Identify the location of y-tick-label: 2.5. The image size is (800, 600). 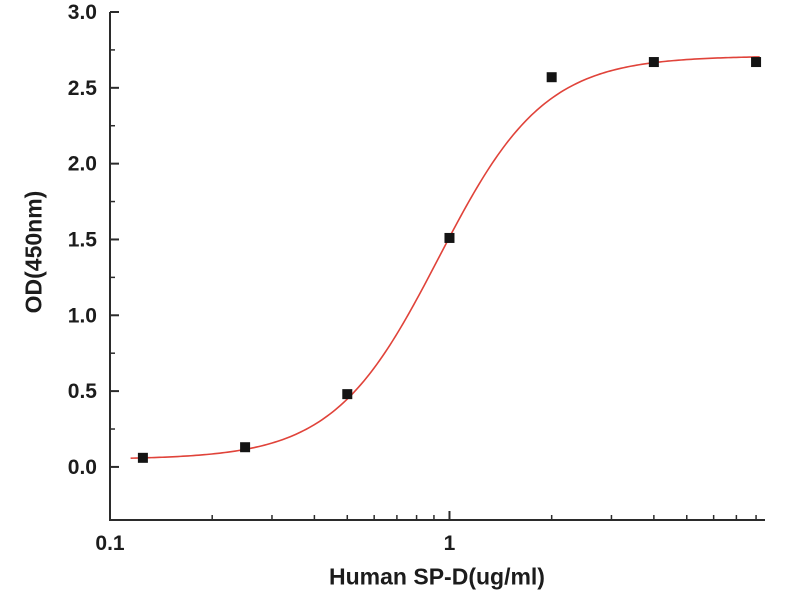
(83, 88).